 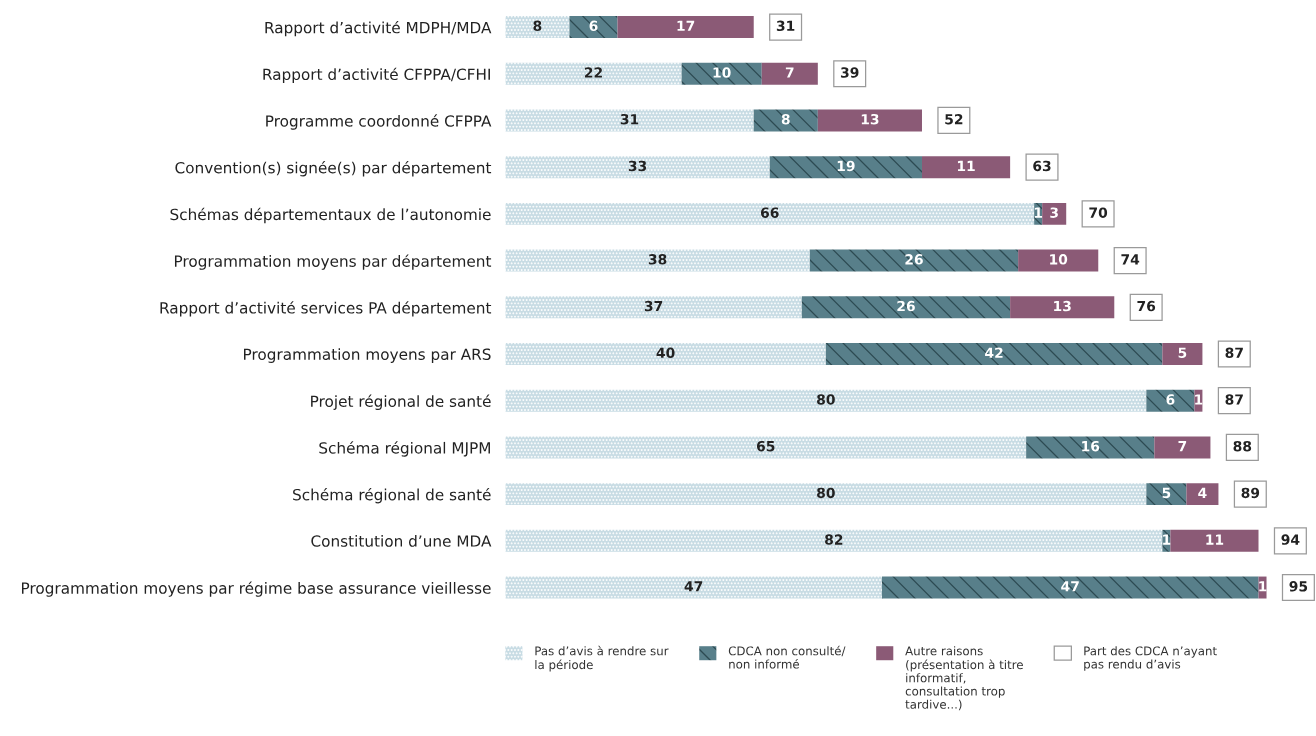 I want to click on total-label: 95, so click(x=1298, y=586).